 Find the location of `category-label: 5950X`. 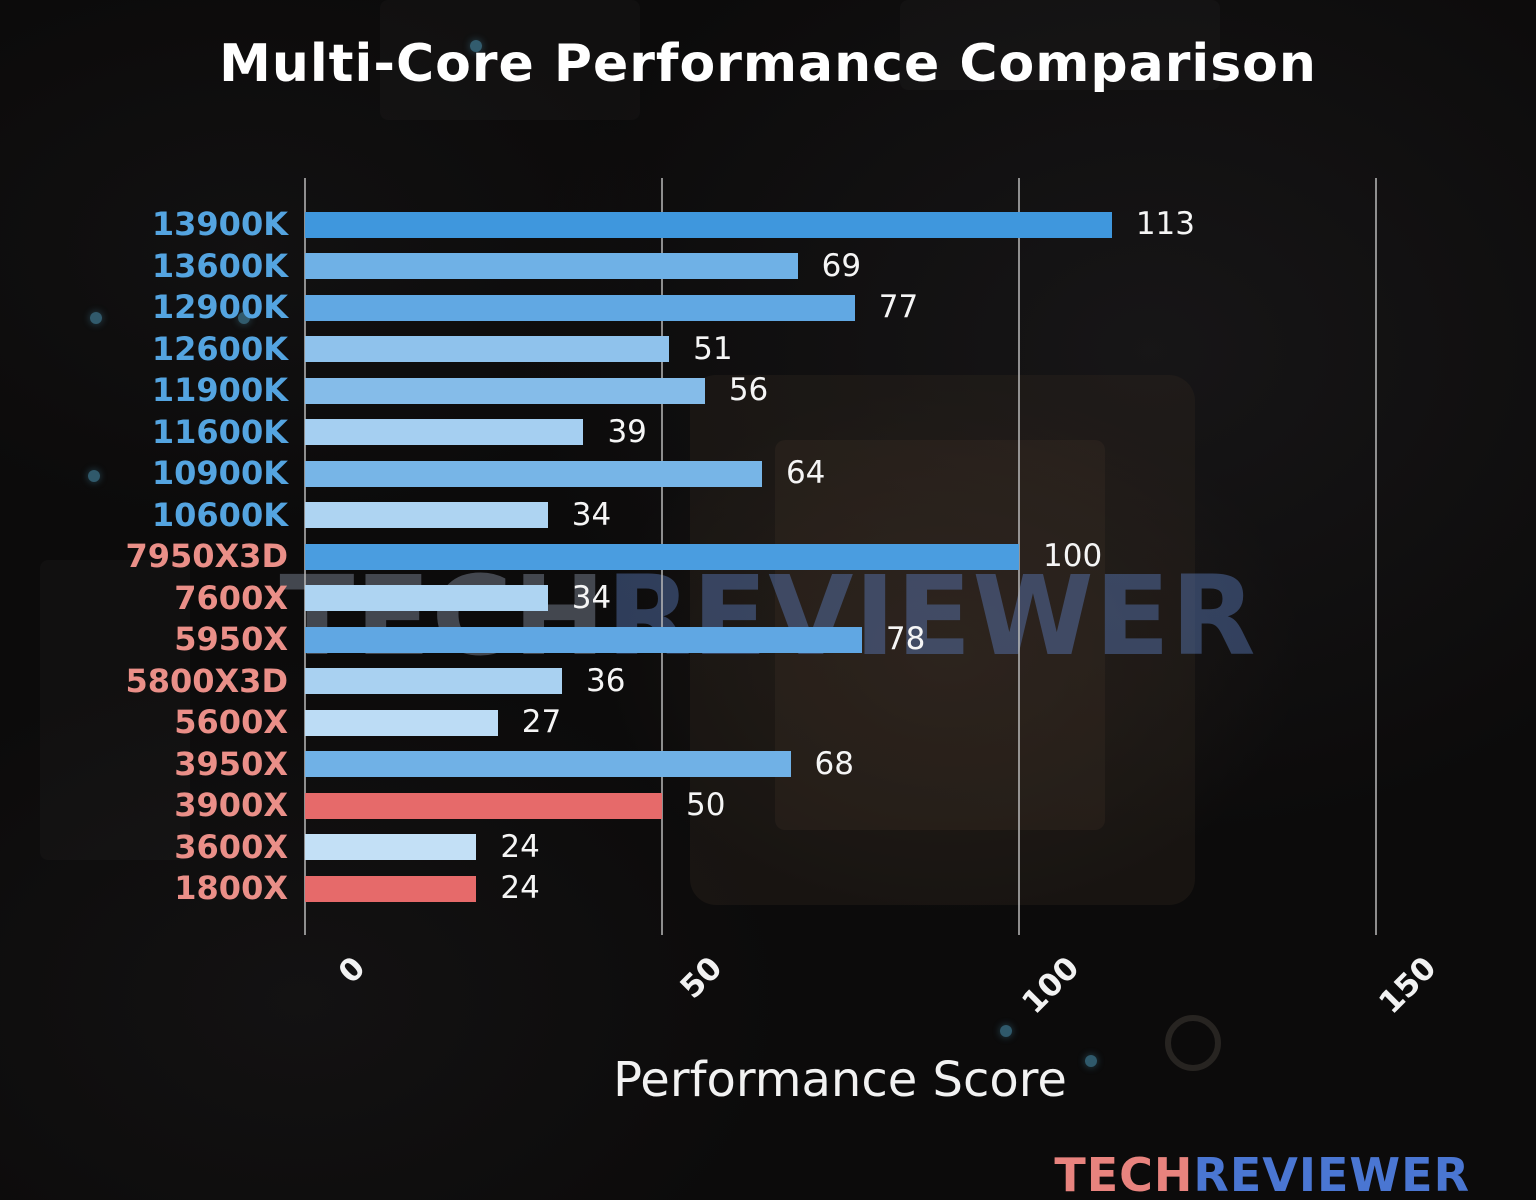

category-label: 5950X is located at coordinates (231, 639).